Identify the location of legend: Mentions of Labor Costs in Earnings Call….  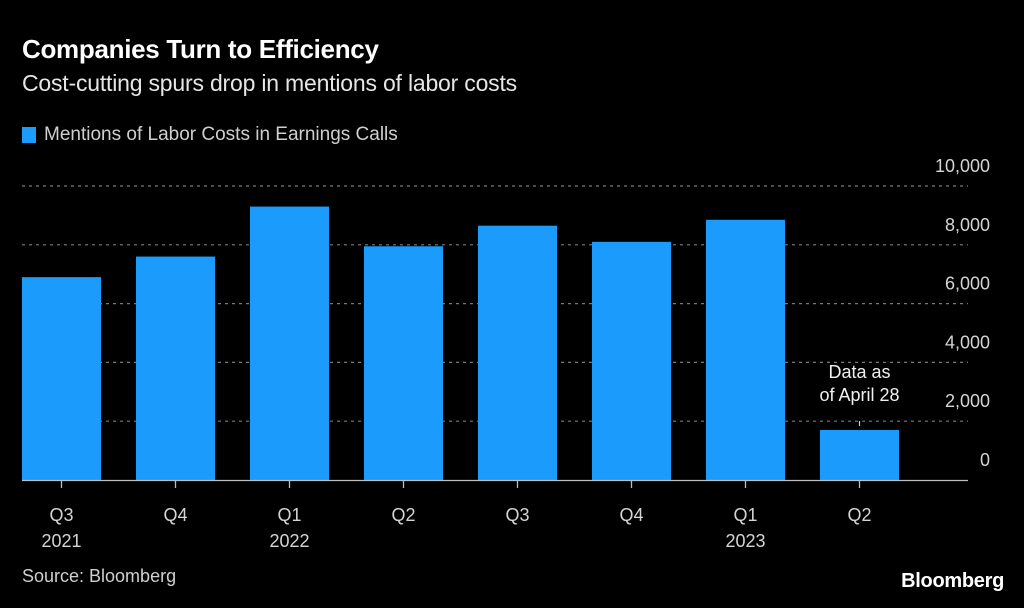
(210, 135).